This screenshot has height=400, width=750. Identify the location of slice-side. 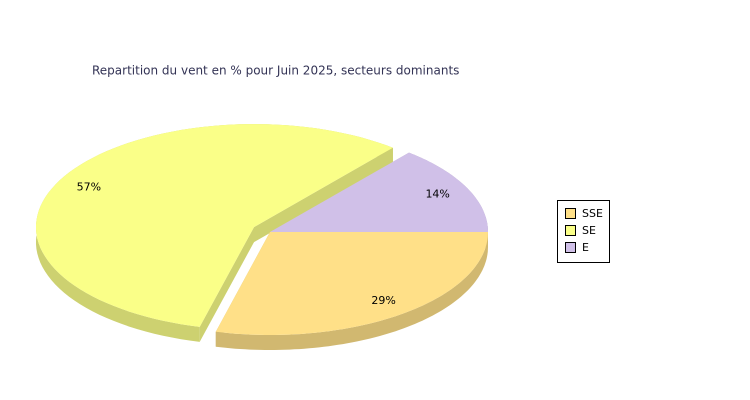
(352, 291).